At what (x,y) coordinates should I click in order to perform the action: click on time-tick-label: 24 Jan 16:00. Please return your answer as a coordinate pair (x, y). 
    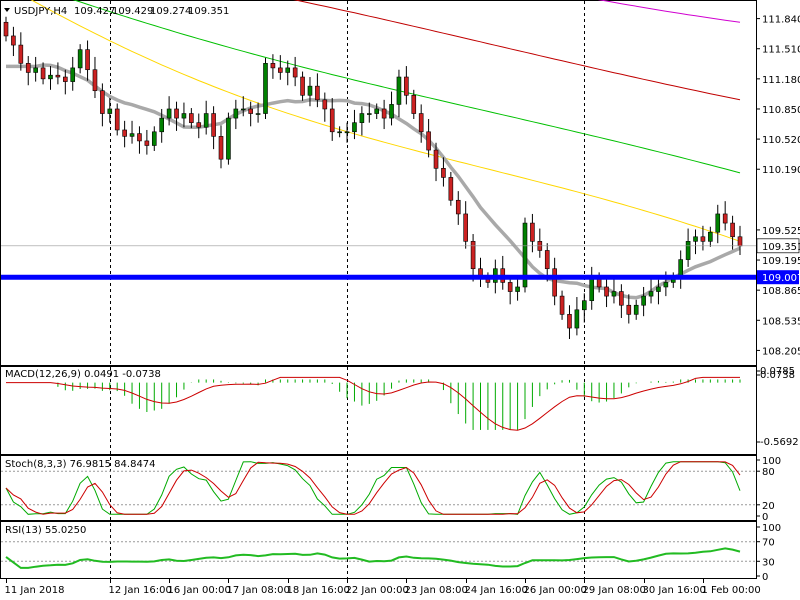
    Looking at the image, I should click on (496, 590).